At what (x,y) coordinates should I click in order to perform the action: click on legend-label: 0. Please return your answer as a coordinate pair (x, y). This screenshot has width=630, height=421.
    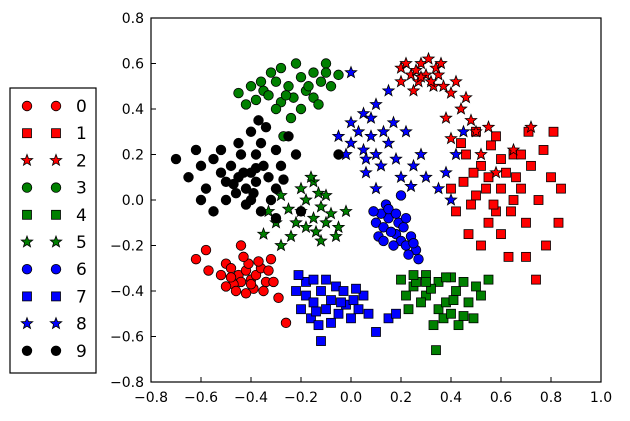
    Looking at the image, I should click on (81, 107).